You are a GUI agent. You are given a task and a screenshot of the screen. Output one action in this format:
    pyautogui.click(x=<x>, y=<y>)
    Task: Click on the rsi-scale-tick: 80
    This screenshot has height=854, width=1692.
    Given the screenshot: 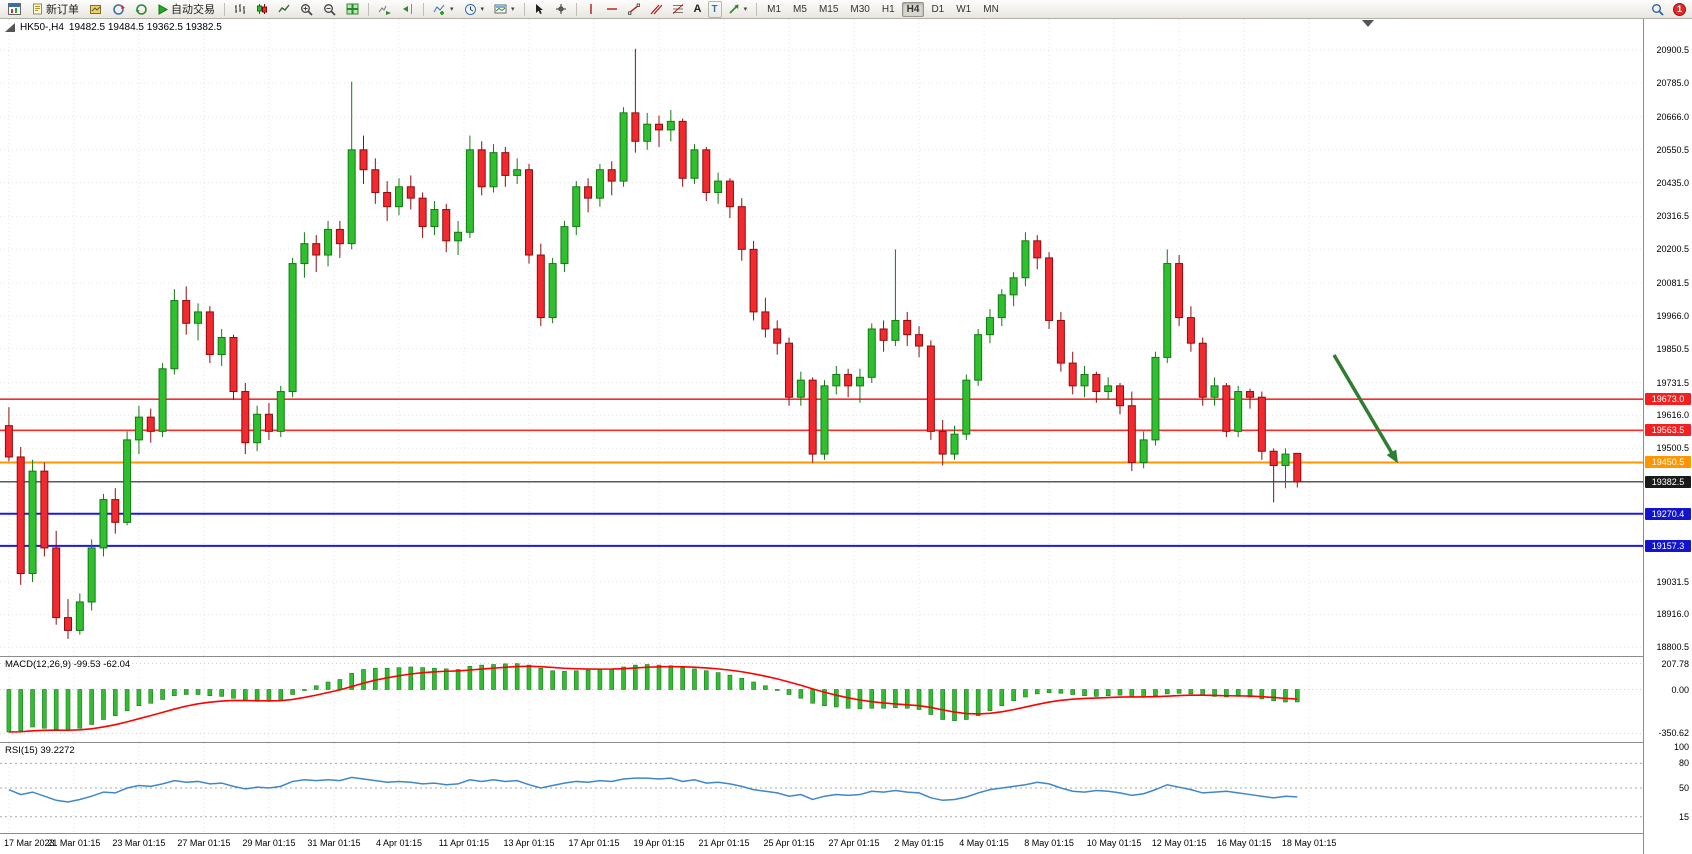 What is the action you would take?
    pyautogui.click(x=1683, y=763)
    